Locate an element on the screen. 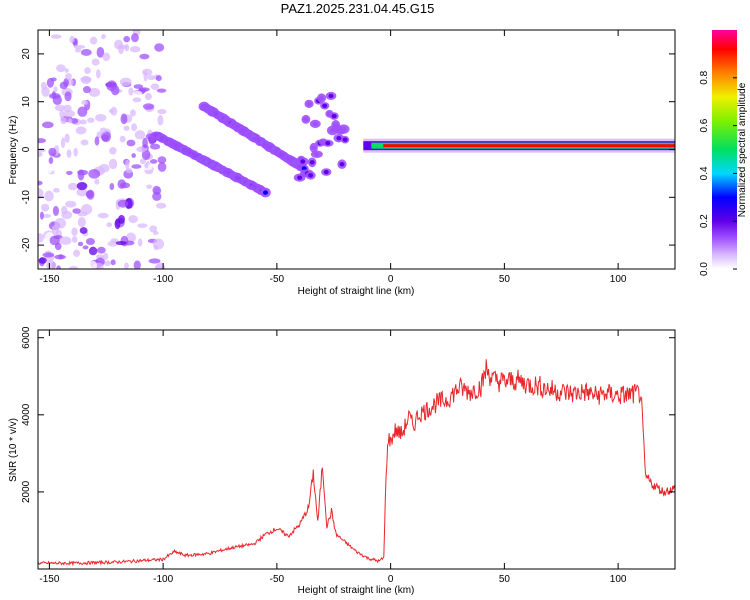  spectrogram-feature-scatter is located at coordinates (321, 136).